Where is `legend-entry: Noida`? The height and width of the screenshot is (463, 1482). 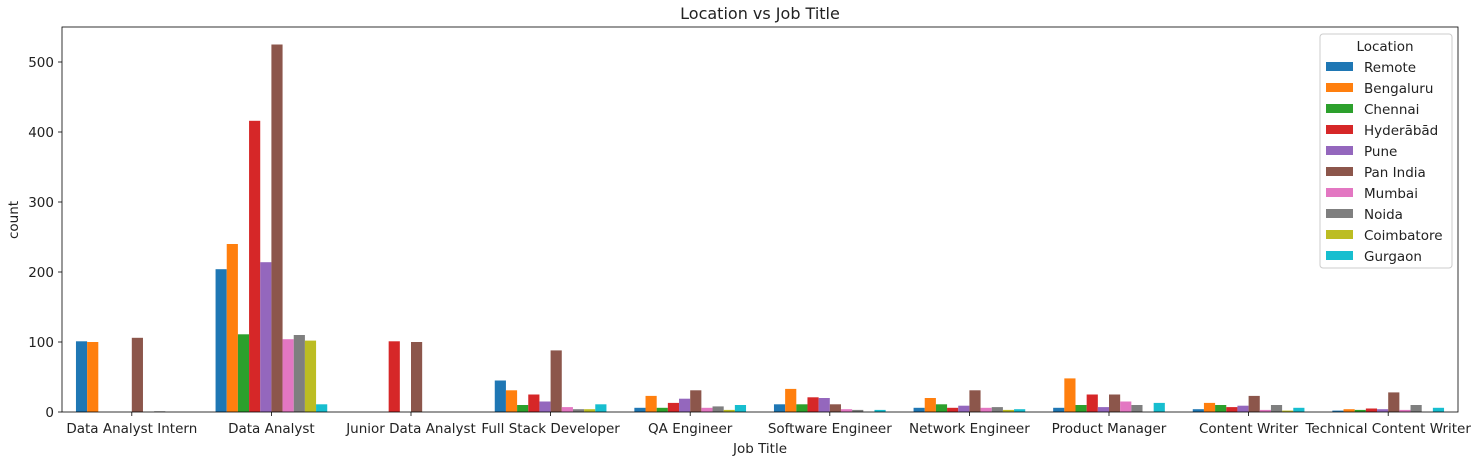 legend-entry: Noida is located at coordinates (1383, 215).